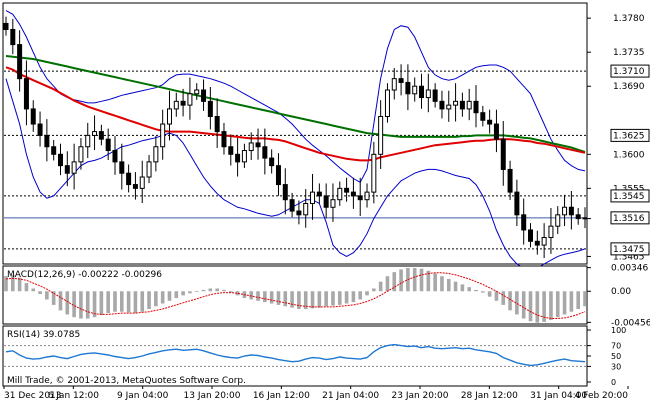  What do you see at coordinates (33, 395) in the screenshot?
I see `time-tick-label-0: 31 Dec 2013` at bounding box center [33, 395].